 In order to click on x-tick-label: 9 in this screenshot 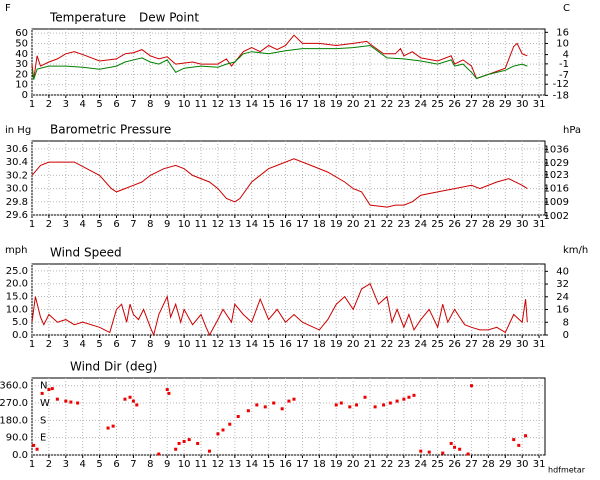, I will do `click(167, 464)`.